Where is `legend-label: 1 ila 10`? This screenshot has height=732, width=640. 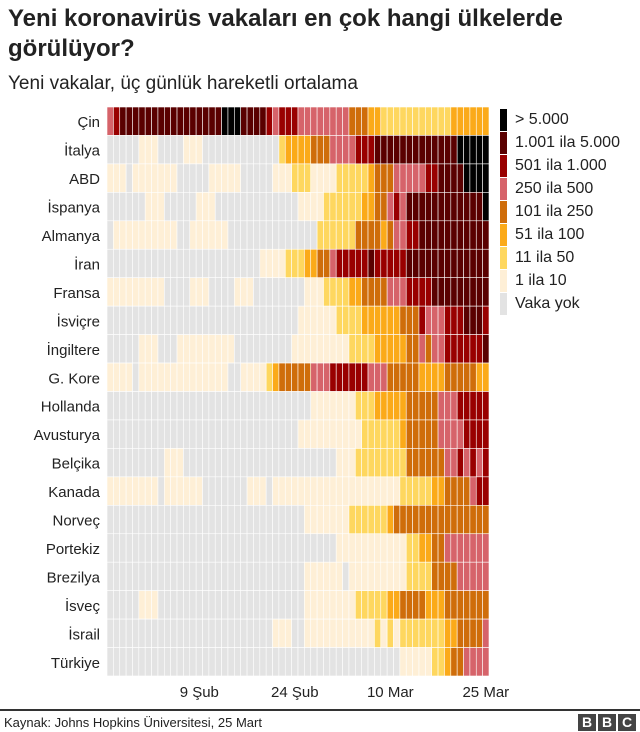 legend-label: 1 ila 10 is located at coordinates (541, 280).